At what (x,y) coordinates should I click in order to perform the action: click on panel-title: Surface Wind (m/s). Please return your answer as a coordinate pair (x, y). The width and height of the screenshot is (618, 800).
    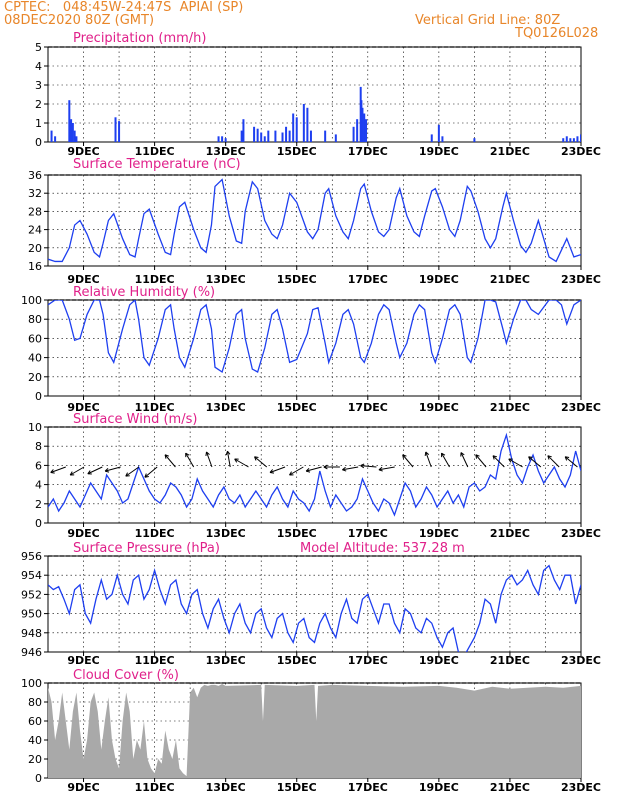
    Looking at the image, I should click on (135, 419).